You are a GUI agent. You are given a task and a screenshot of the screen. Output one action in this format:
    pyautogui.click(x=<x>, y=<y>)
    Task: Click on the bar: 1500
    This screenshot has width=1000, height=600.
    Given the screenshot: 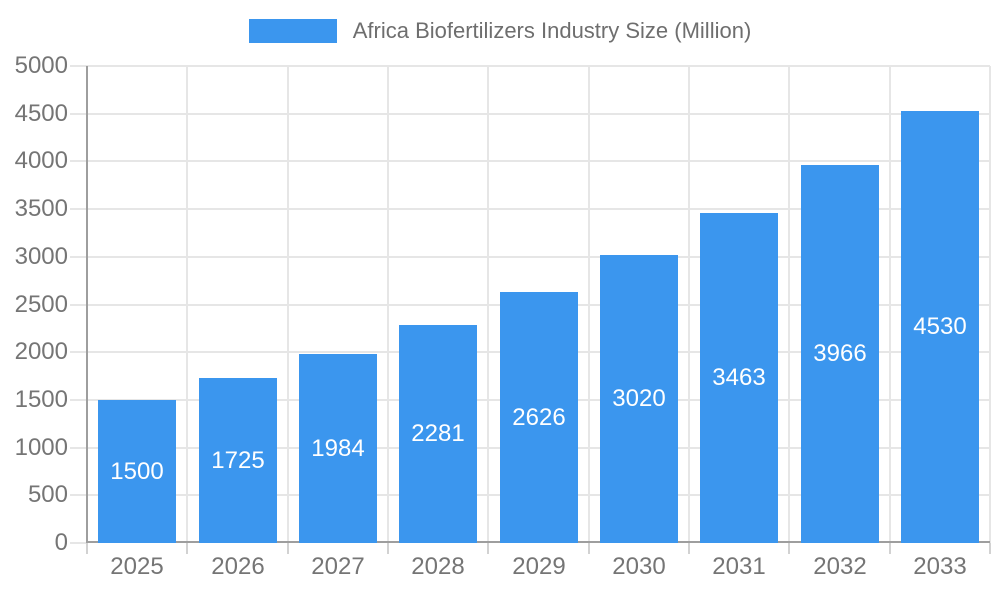 What is the action you would take?
    pyautogui.click(x=137, y=471)
    